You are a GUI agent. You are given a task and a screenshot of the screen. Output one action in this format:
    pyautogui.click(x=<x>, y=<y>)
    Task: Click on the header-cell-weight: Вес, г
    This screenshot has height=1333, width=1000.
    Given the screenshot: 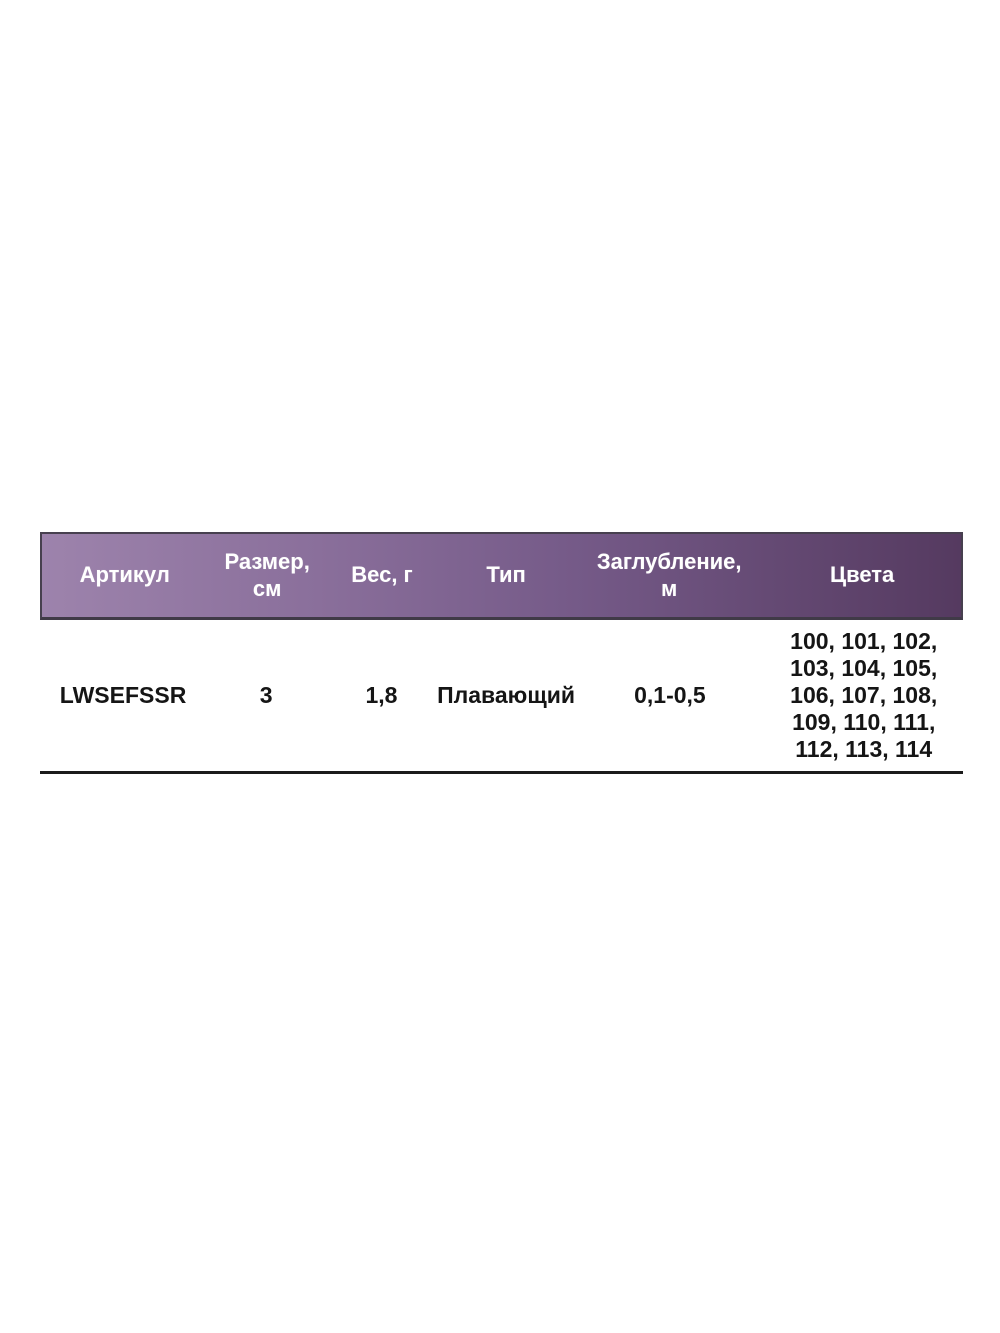 What is the action you would take?
    pyautogui.click(x=382, y=575)
    